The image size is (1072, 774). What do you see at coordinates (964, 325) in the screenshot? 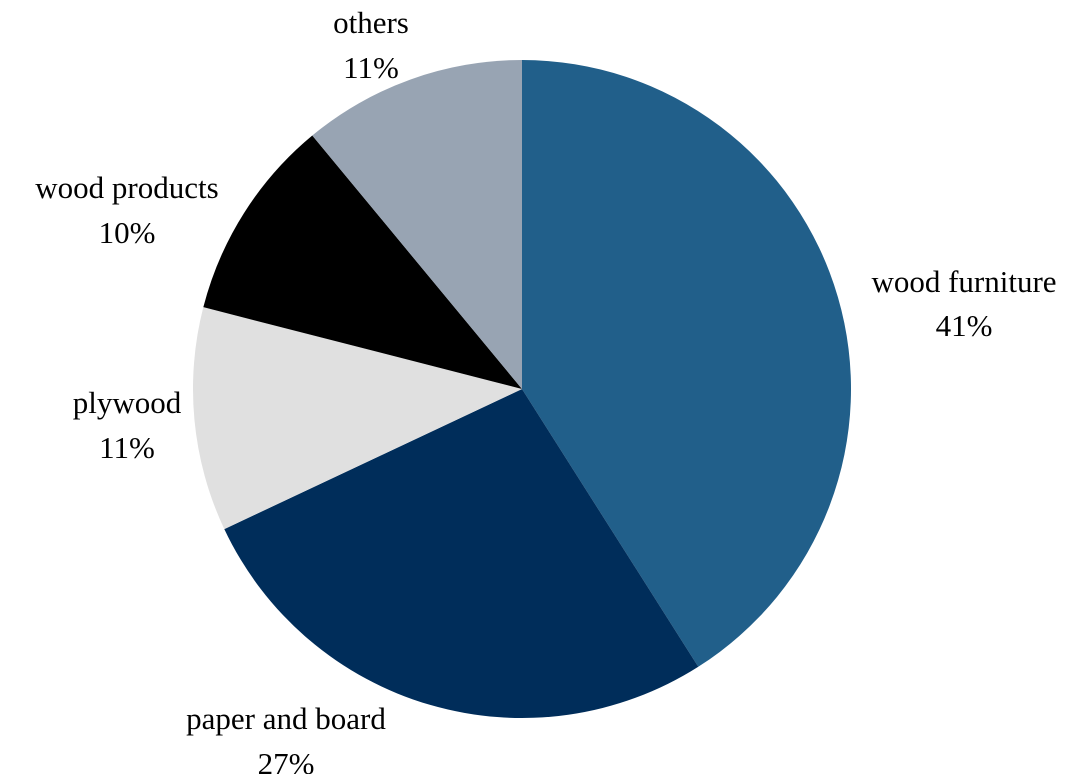
I see `slice-value-label-wood-furniture: 41%` at bounding box center [964, 325].